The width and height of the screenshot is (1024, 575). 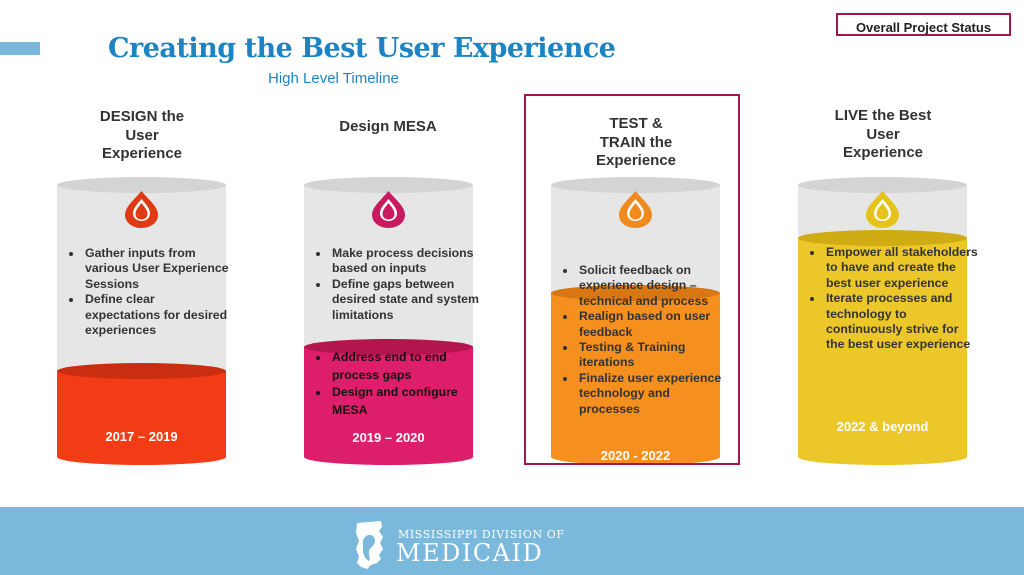 I want to click on phase-date: 2022 & beyond, so click(x=882, y=426).